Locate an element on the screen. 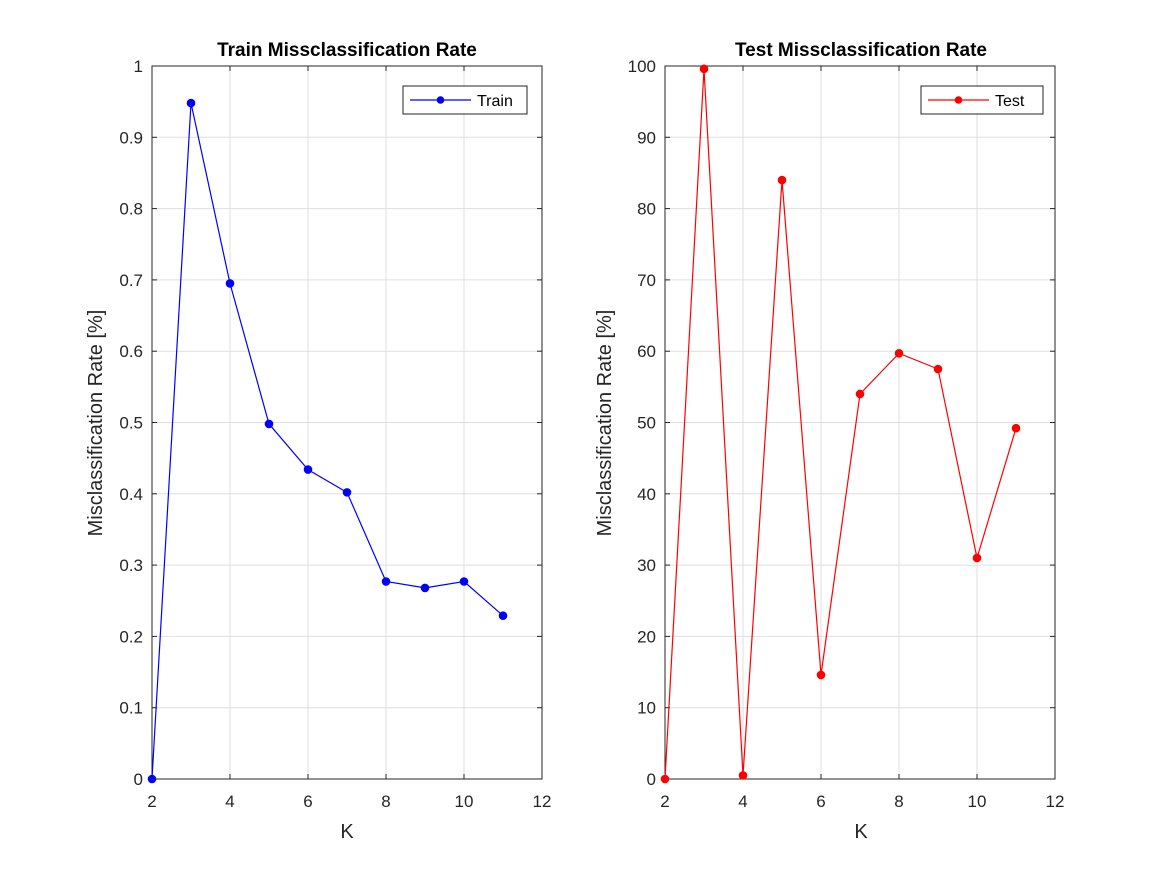  y-tick-label: 0.8 is located at coordinates (131, 209).